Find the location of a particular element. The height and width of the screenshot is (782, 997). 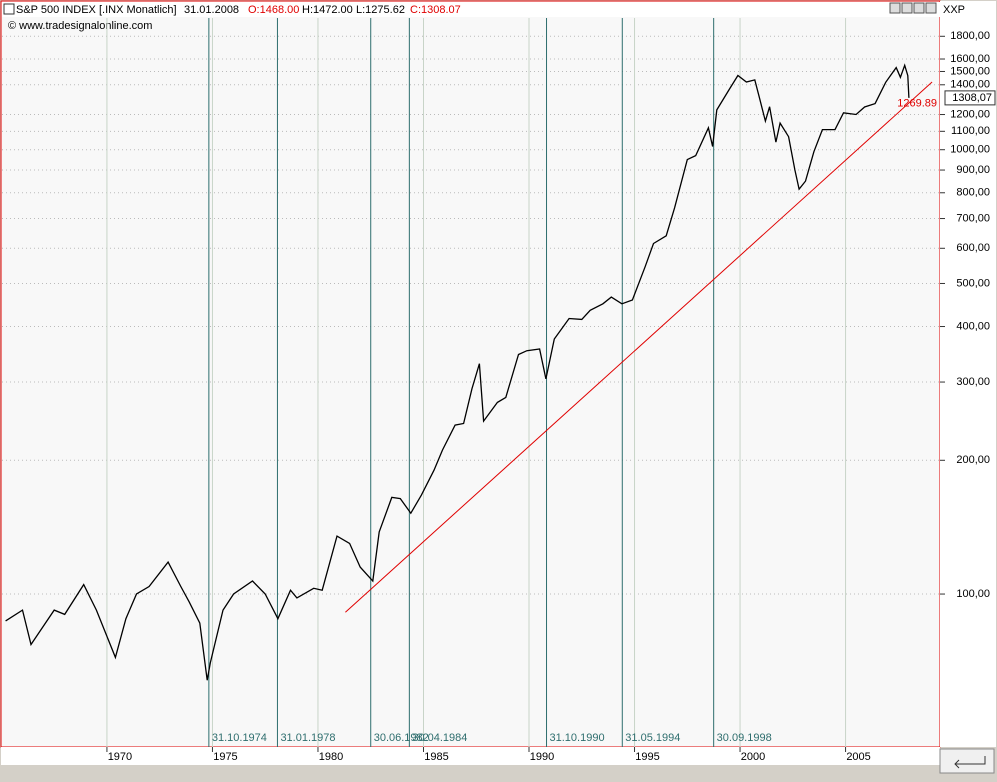

x-tick-label: 1975 is located at coordinates (225, 757).